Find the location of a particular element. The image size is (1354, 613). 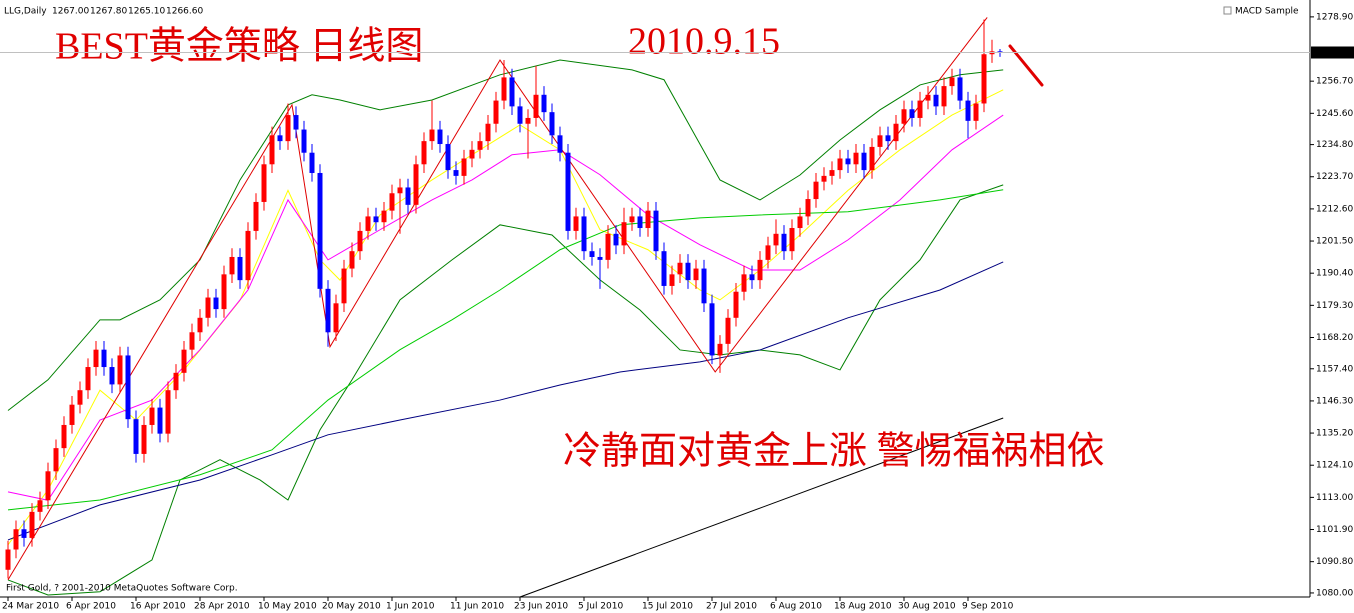

ohlc-close: 1266.60 is located at coordinates (184, 12).